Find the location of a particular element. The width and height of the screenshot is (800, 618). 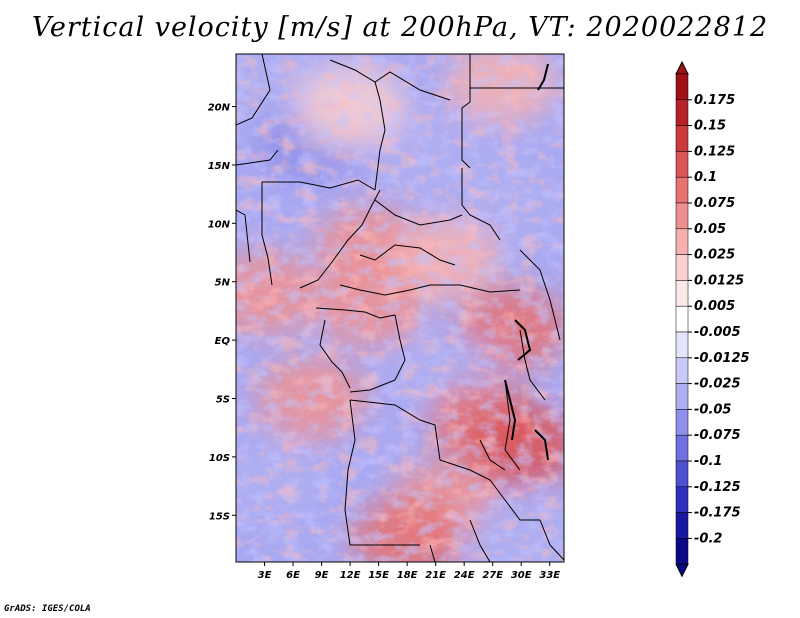

border-gabon-congo is located at coordinates (335, 354).